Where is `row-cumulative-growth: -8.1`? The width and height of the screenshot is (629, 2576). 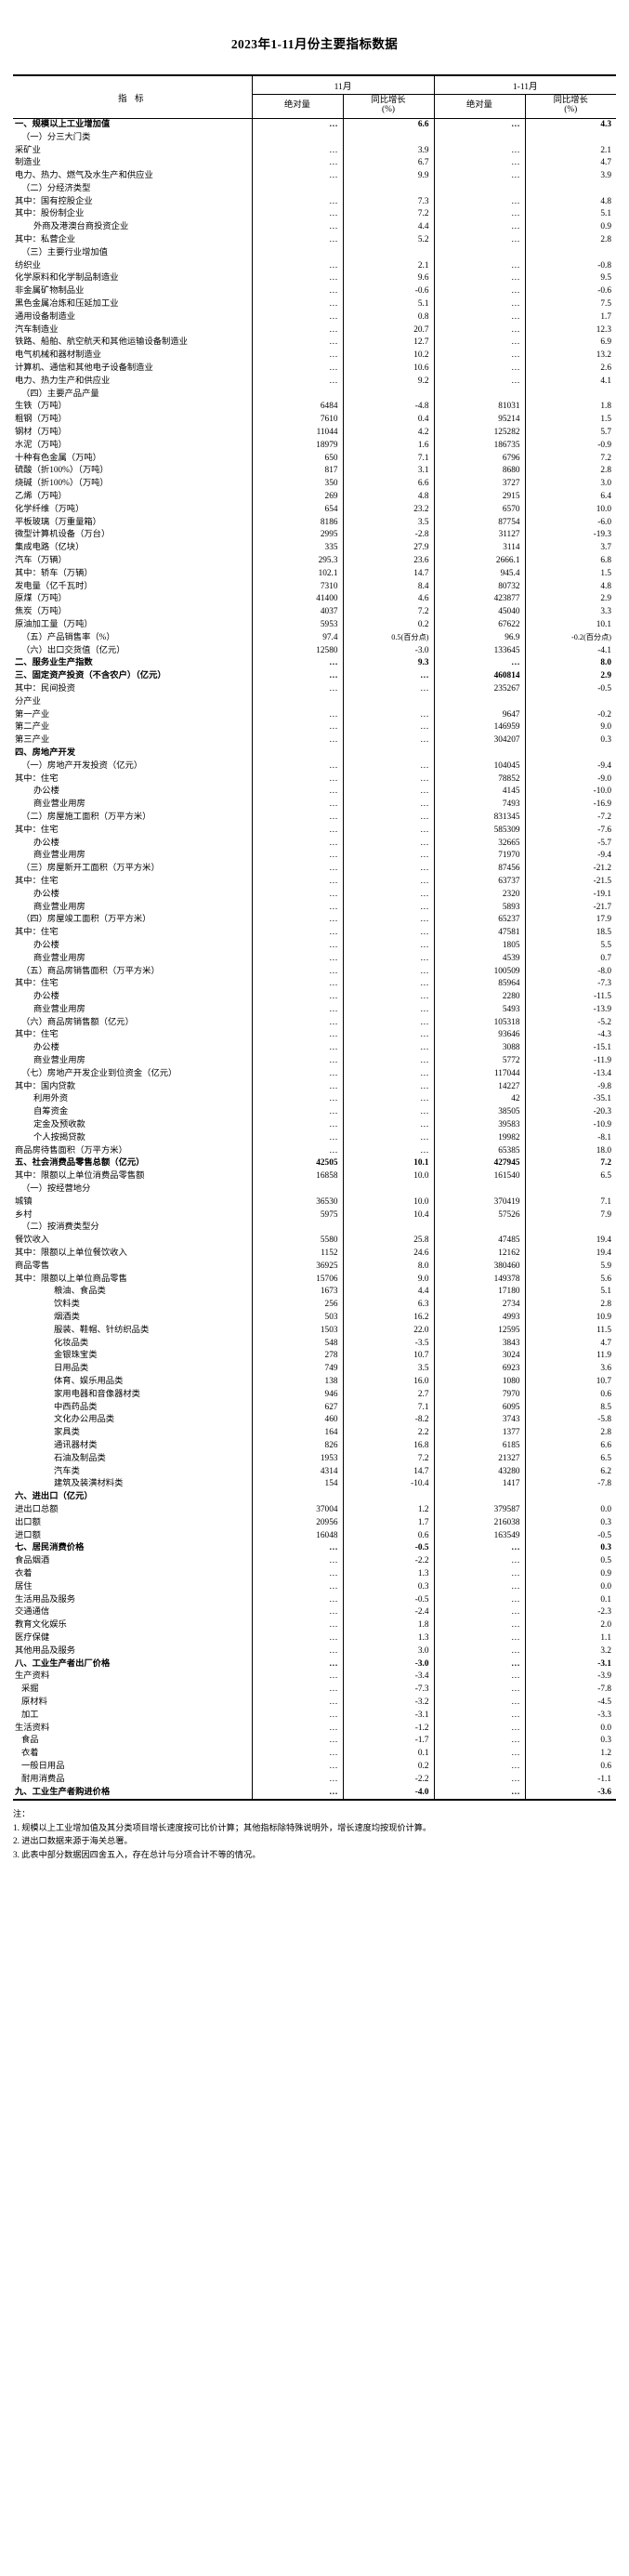
row-cumulative-growth: -8.1 is located at coordinates (570, 1138).